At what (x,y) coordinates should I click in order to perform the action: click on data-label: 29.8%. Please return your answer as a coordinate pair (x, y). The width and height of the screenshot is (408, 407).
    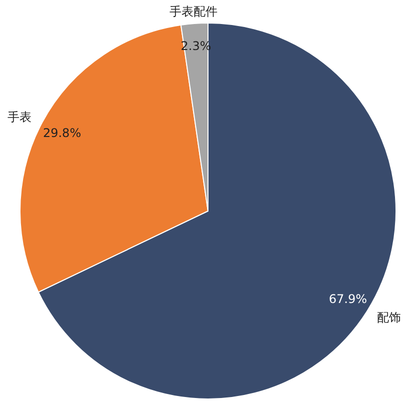
    Looking at the image, I should click on (62, 133).